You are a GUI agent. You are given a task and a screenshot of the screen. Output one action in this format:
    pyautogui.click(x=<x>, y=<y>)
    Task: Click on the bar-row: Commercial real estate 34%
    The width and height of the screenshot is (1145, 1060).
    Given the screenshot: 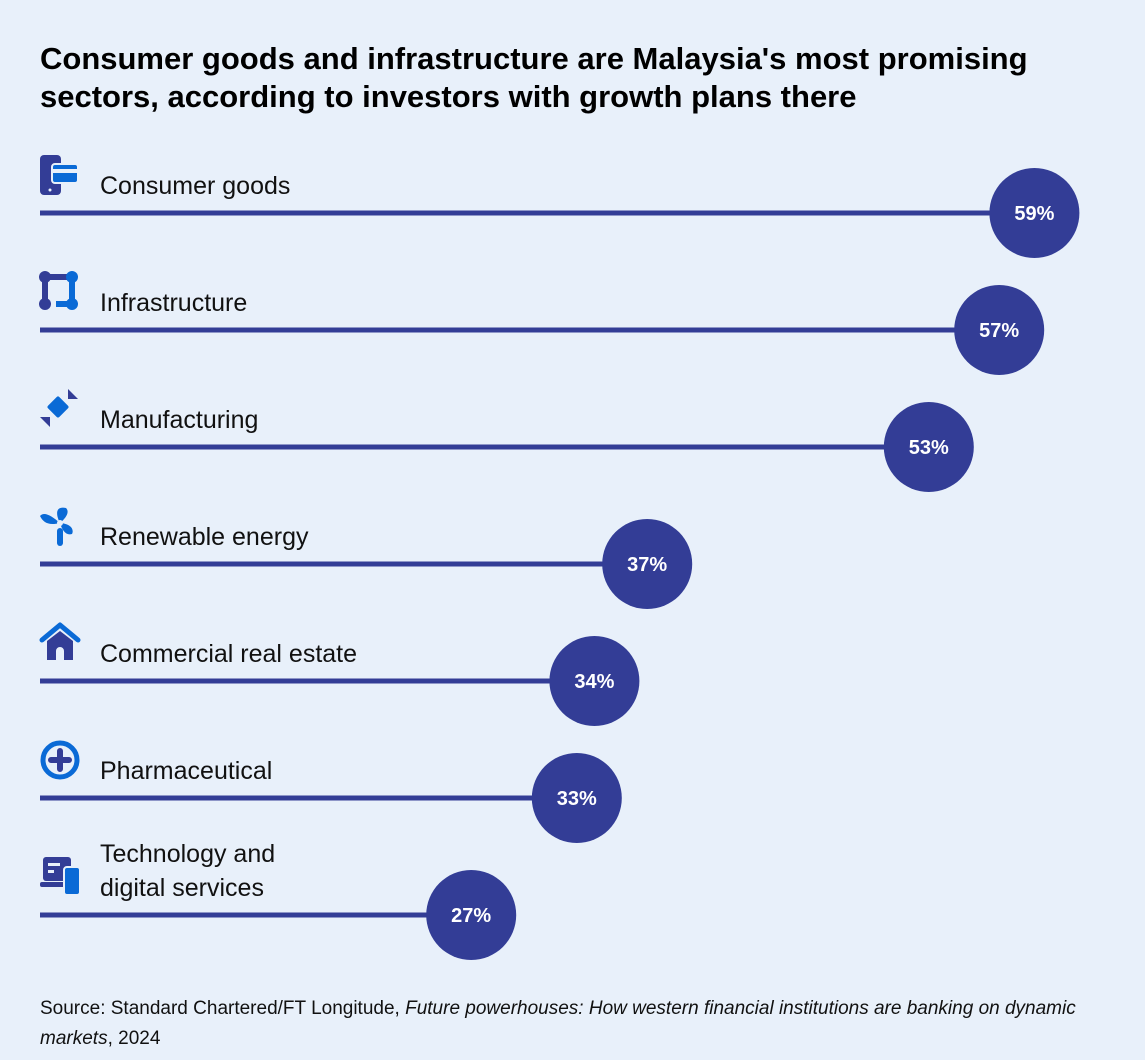 What is the action you would take?
    pyautogui.click(x=339, y=674)
    